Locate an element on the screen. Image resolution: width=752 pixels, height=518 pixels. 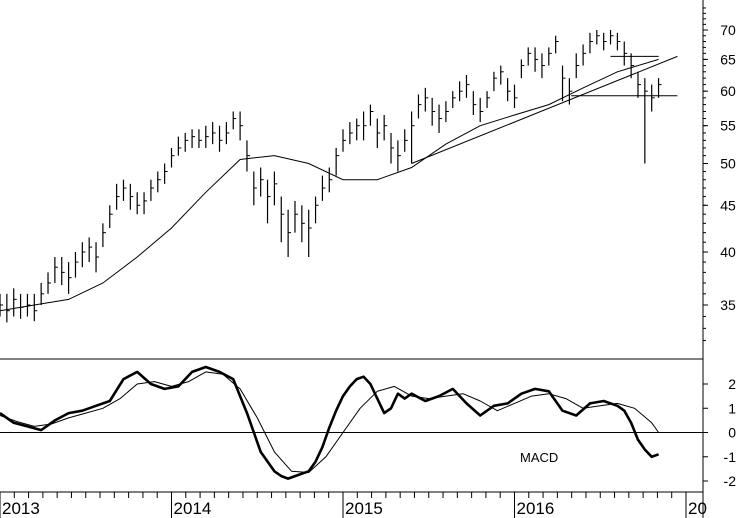
price-y-tick-label: 60 is located at coordinates (728, 91).